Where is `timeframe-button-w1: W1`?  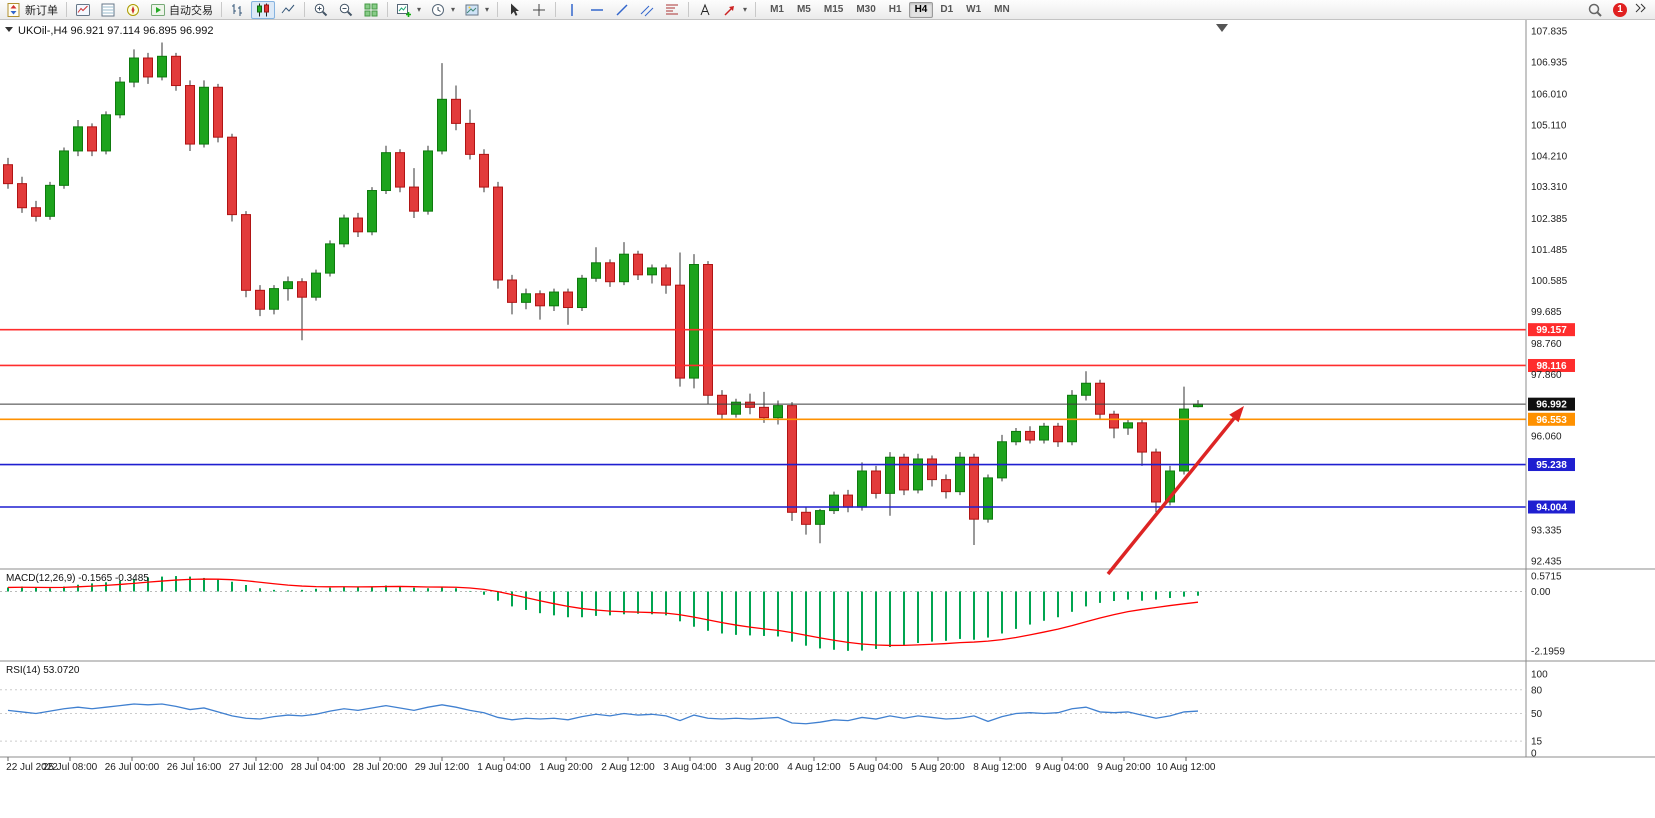 timeframe-button-w1: W1 is located at coordinates (973, 10).